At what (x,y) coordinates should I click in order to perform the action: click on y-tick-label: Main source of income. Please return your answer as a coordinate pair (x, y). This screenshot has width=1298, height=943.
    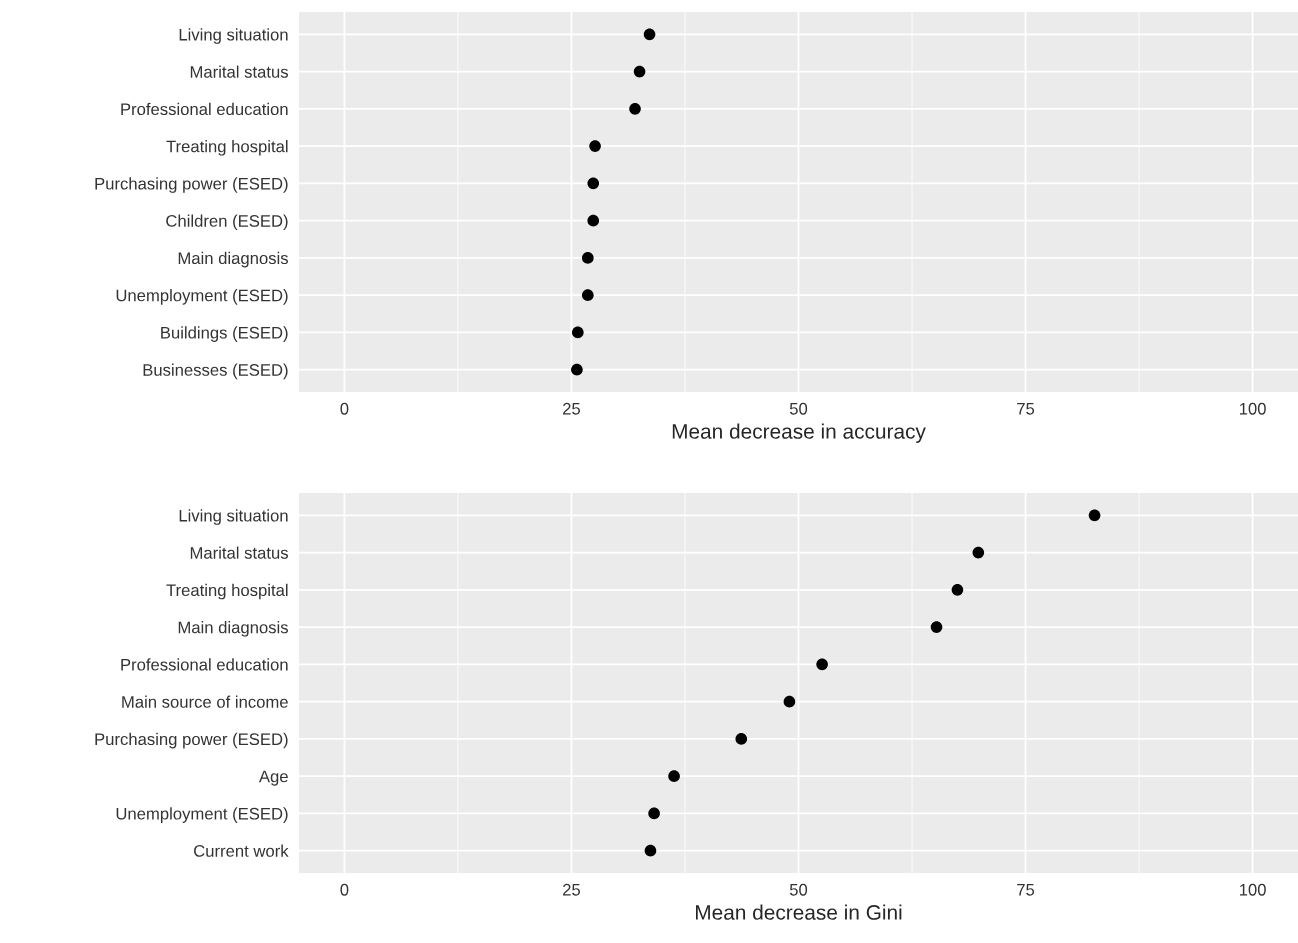
    Looking at the image, I should click on (205, 701).